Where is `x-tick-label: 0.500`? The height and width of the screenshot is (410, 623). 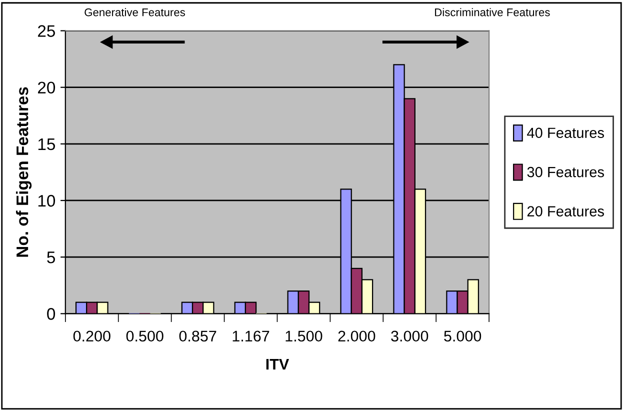 x-tick-label: 0.500 is located at coordinates (145, 336).